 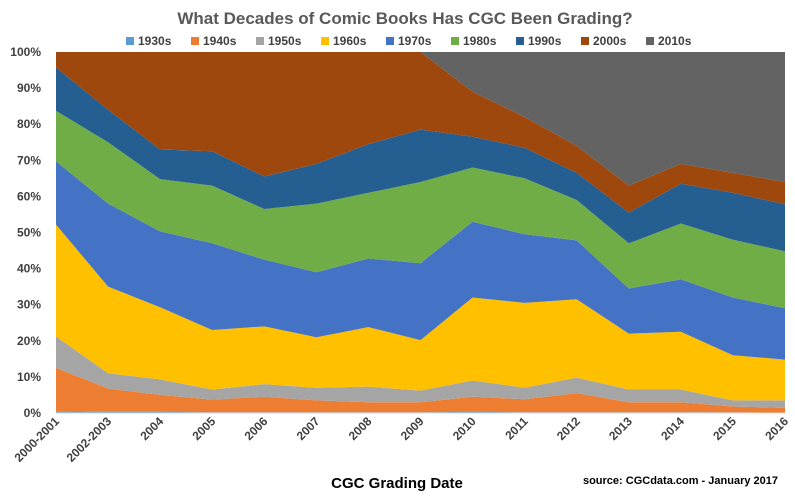 What do you see at coordinates (415, 41) in the screenshot?
I see `legend-label-1970s: 1970s` at bounding box center [415, 41].